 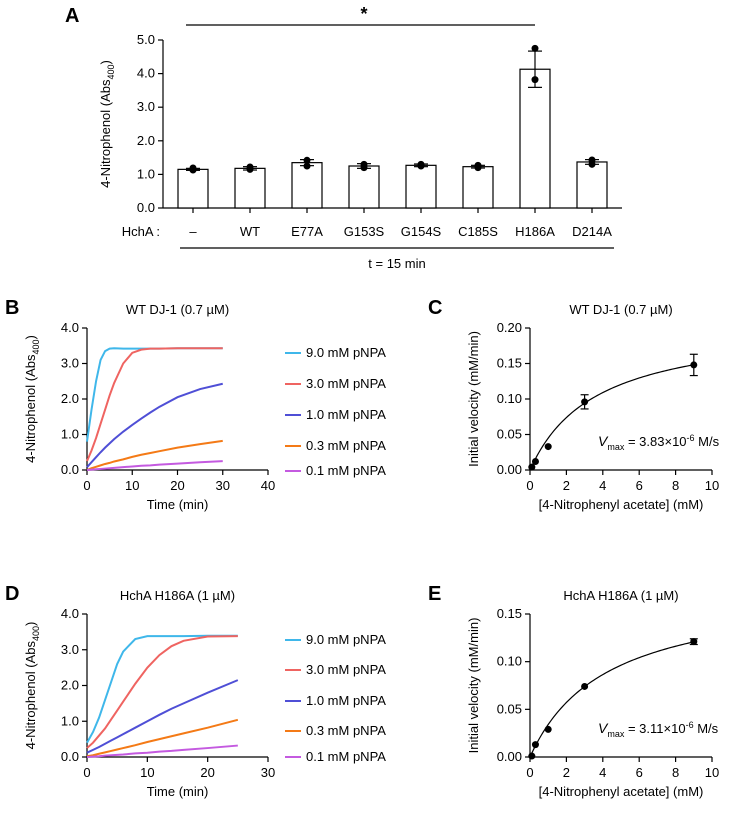 I want to click on y-tick-label: 1.0, so click(x=70, y=434).